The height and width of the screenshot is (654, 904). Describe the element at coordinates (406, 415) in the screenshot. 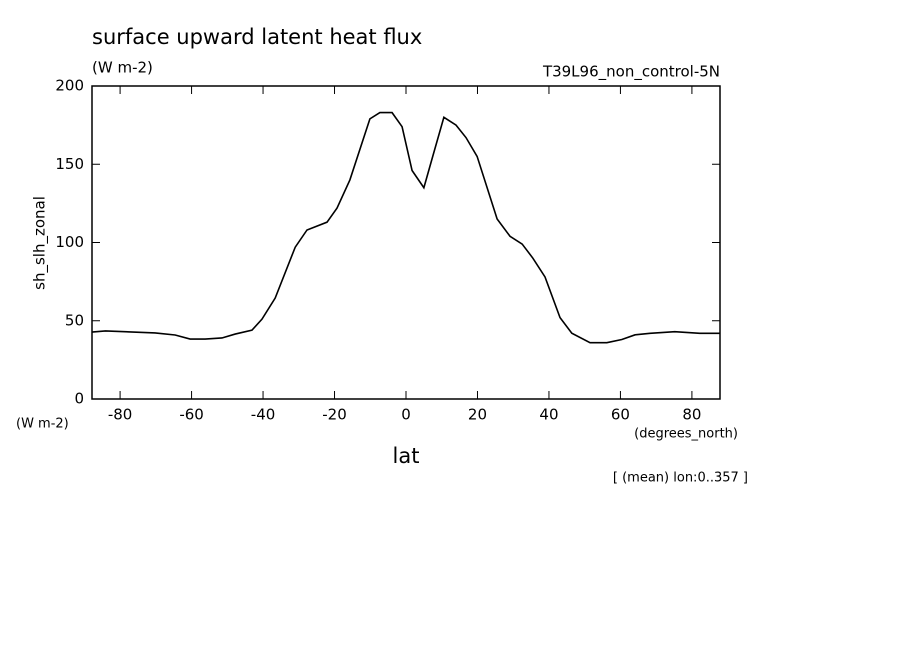

I see `x-tick-label: 0` at that location.